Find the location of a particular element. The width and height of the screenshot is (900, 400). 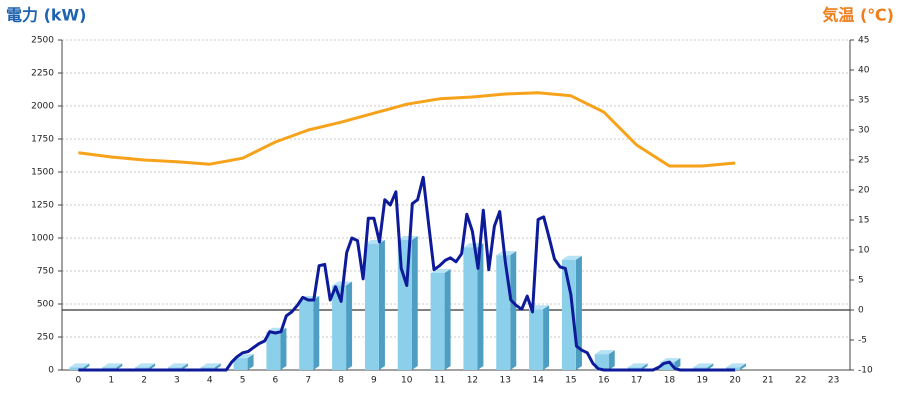

y-tick-label: 1500 is located at coordinates (42, 173).